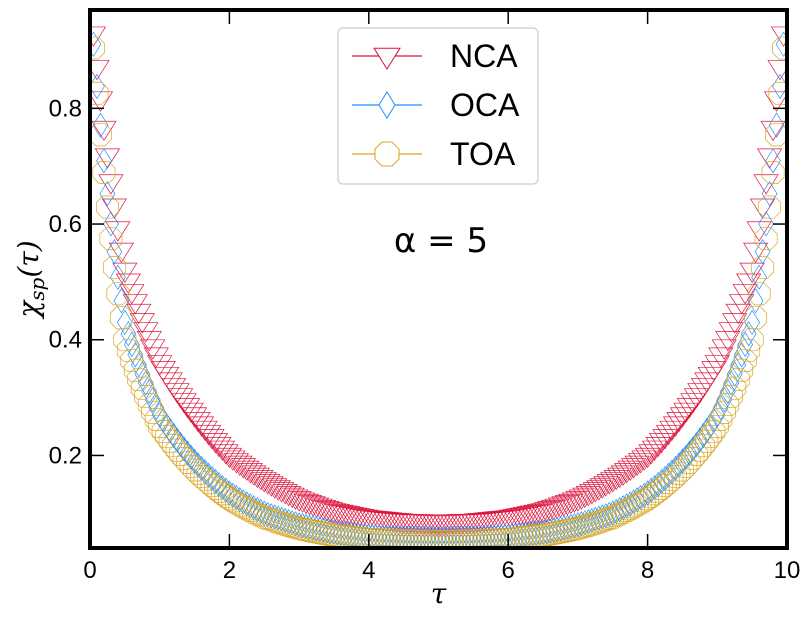 Image resolution: width=811 pixels, height=619 pixels. Describe the element at coordinates (229, 570) in the screenshot. I see `x-tick-label: 2` at that location.